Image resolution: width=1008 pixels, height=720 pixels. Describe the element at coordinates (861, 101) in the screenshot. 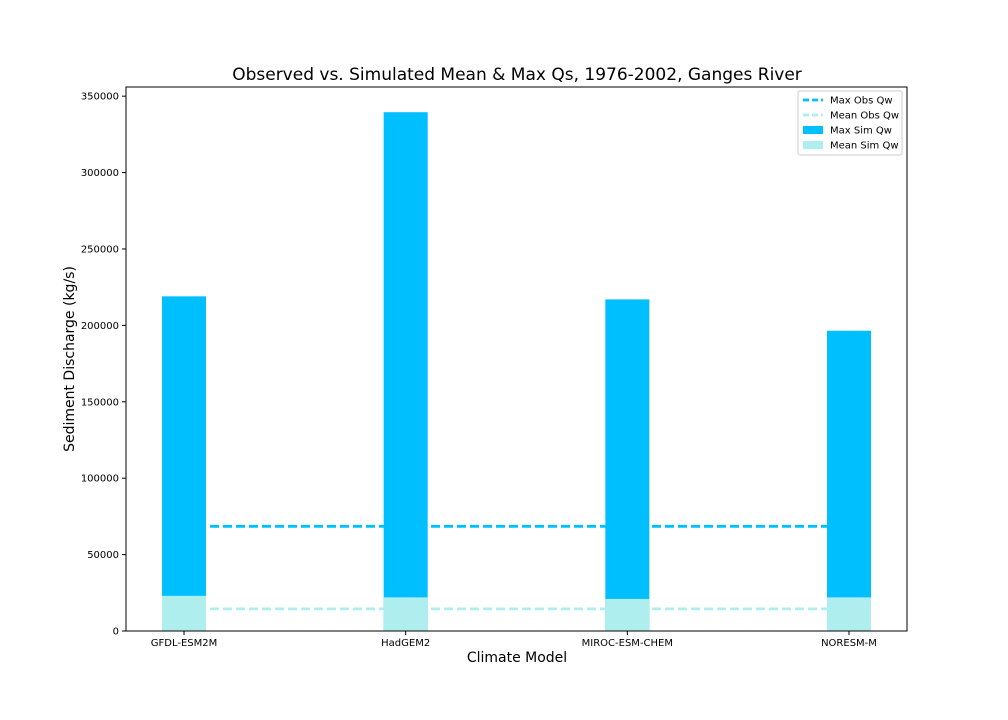

I see `legend-label-max-obs-qw: Max Obs Qw` at that location.